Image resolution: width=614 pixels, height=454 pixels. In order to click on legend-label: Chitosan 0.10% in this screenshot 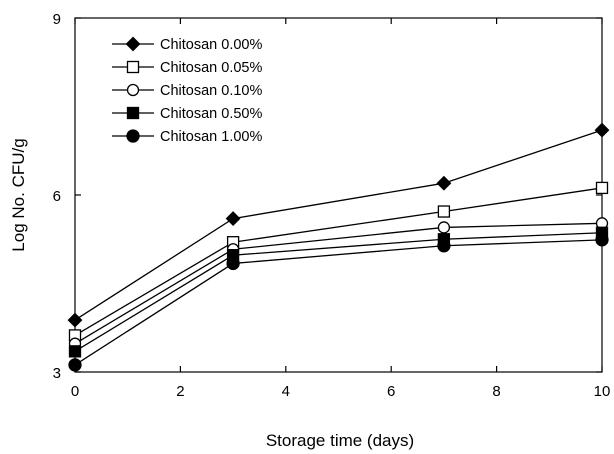, I will do `click(211, 91)`.